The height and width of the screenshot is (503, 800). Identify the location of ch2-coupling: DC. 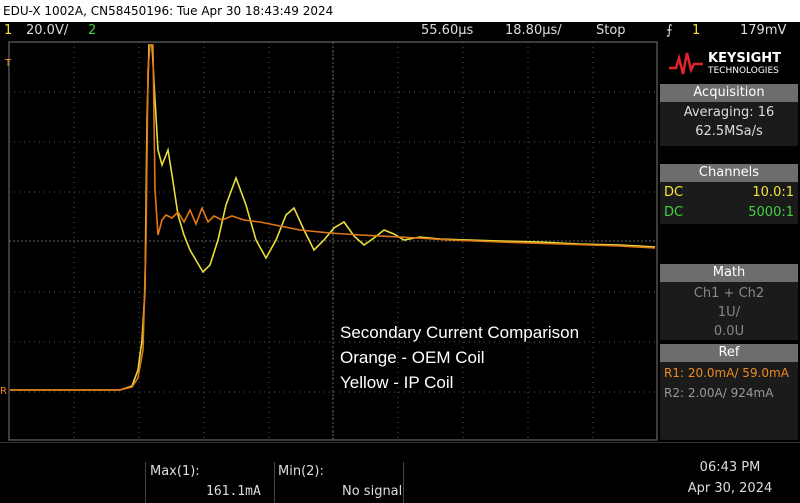
(674, 212).